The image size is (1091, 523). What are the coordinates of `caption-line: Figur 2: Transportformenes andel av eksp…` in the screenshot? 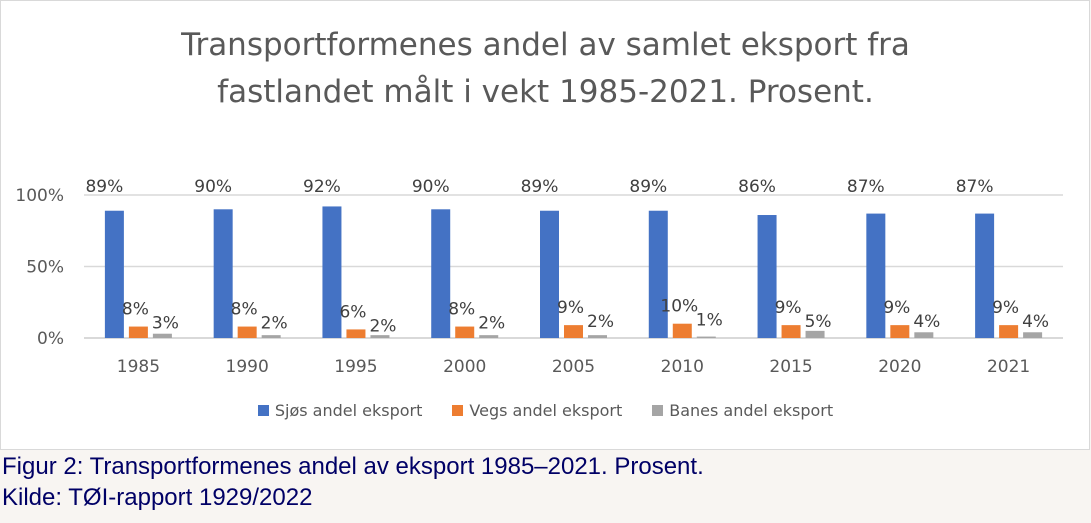 It's located at (353, 466).